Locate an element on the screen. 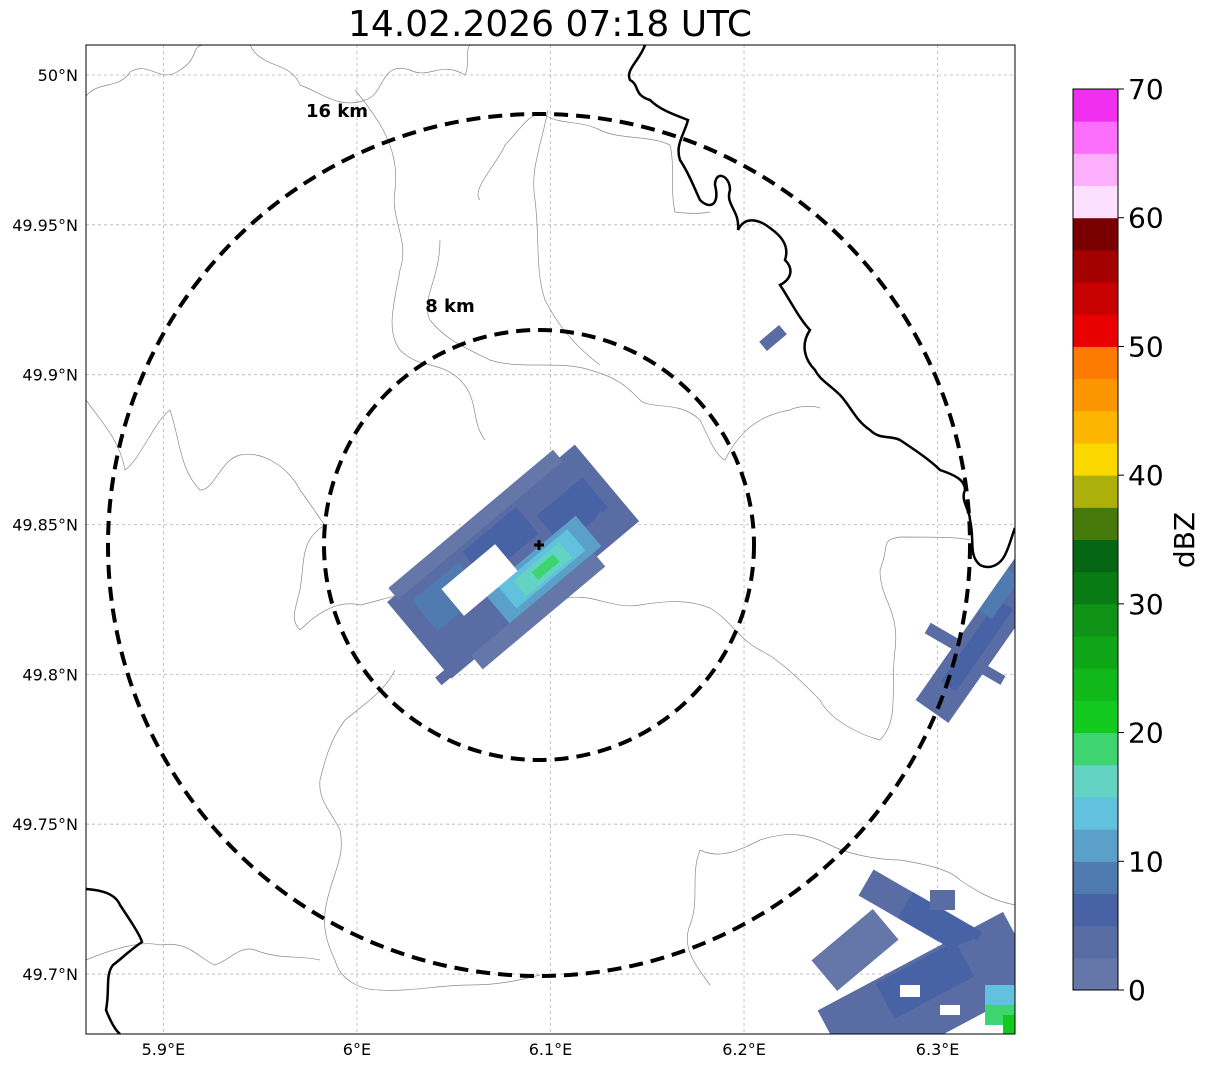  lon-tick-label: 6.3°E is located at coordinates (938, 1049).